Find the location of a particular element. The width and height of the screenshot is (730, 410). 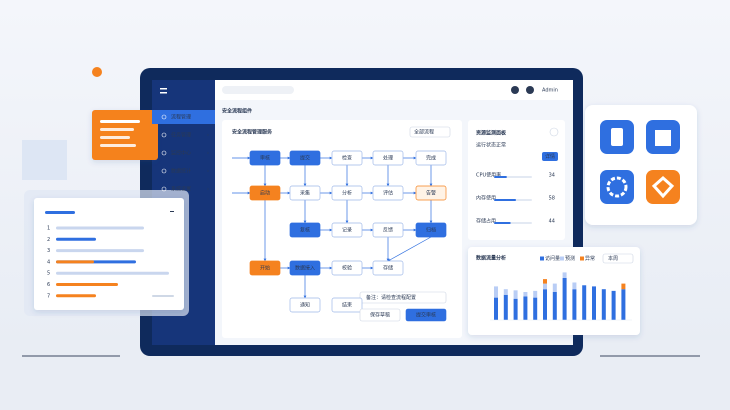

node-label: 记录 is located at coordinates (347, 230).